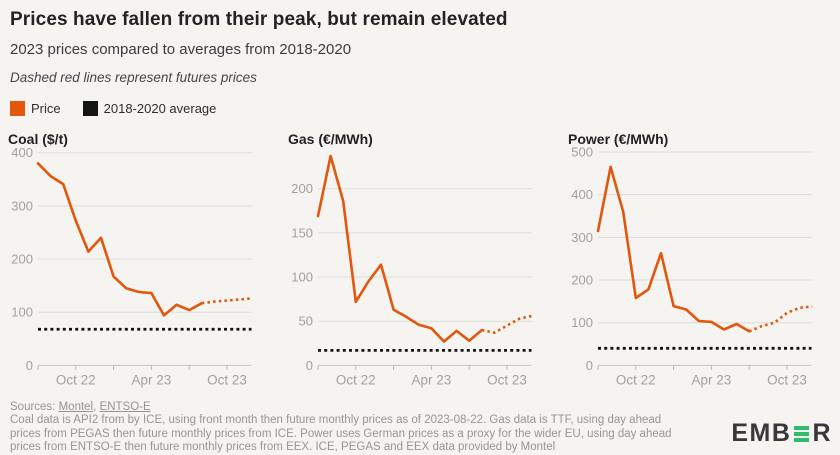 The width and height of the screenshot is (840, 455). Describe the element at coordinates (822, 433) in the screenshot. I see `logo-text-r: R` at that location.